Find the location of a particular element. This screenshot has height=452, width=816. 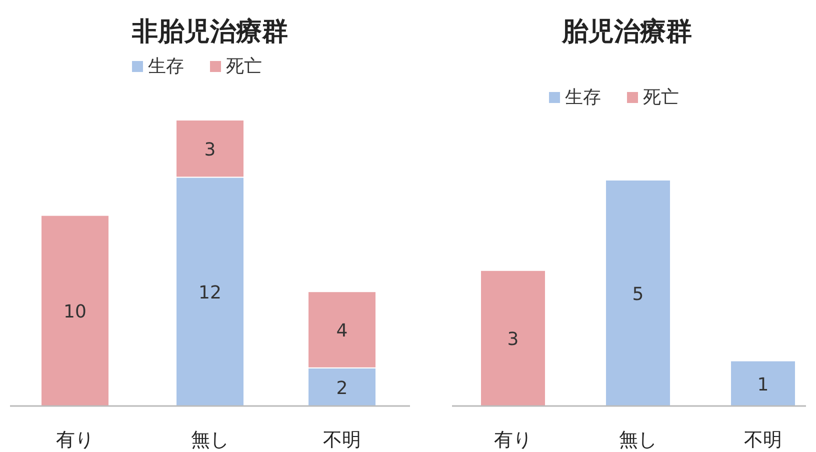

bar is located at coordinates (75, 310).